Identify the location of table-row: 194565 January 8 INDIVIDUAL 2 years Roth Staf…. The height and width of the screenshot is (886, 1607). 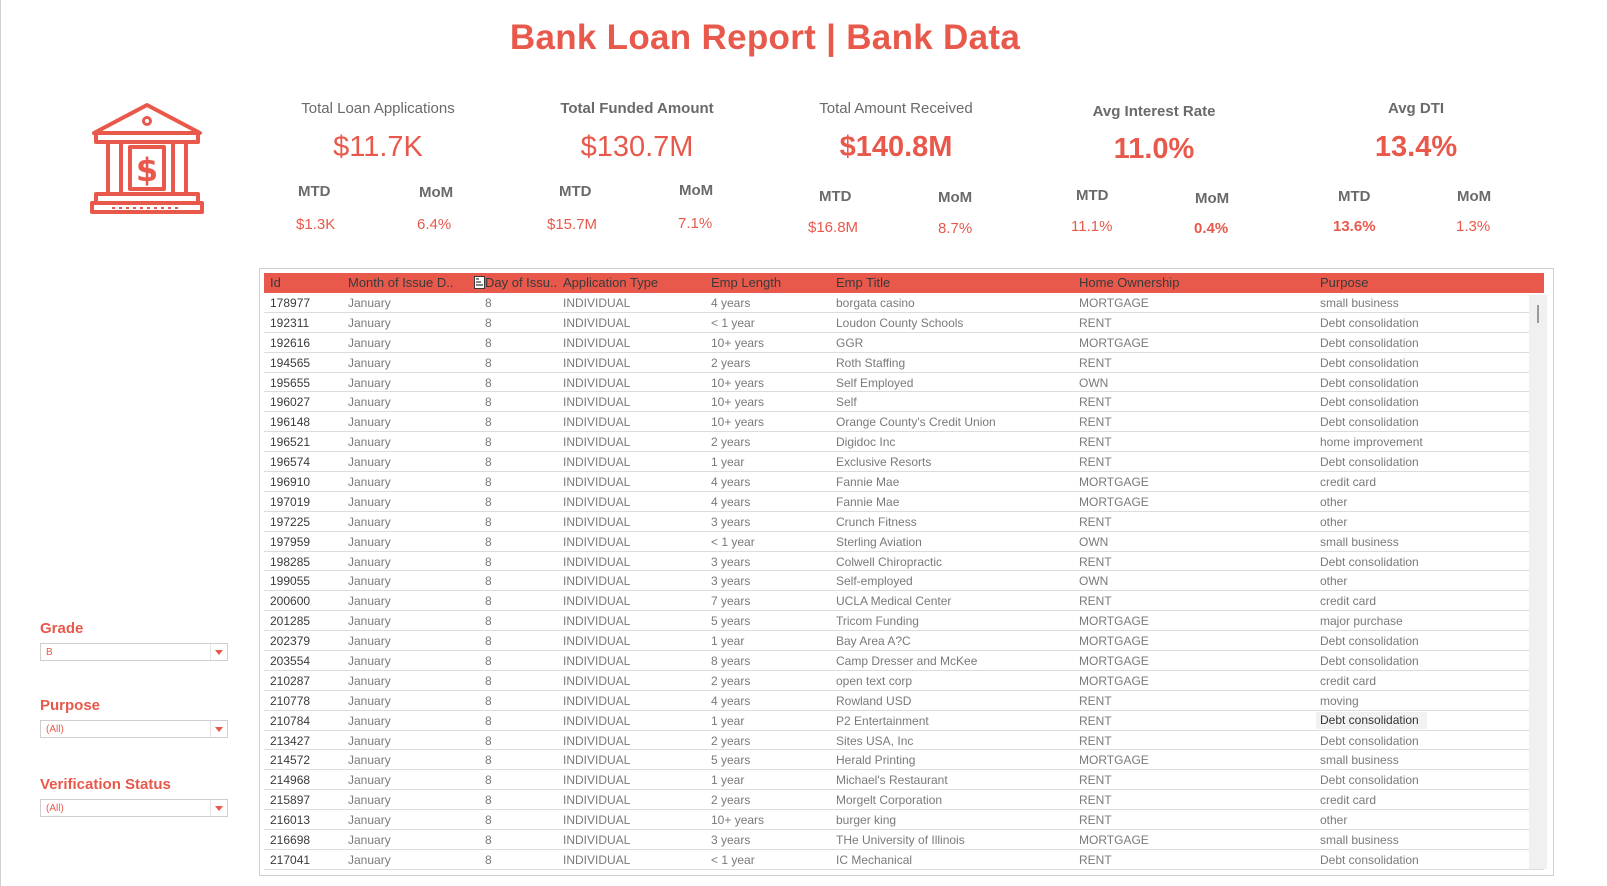
(904, 363).